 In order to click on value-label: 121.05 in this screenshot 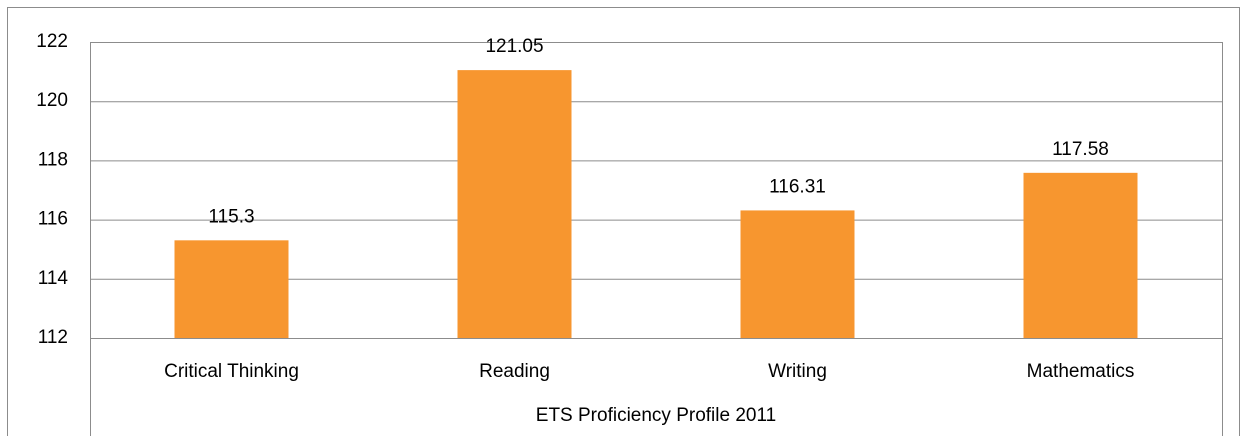, I will do `click(514, 46)`.